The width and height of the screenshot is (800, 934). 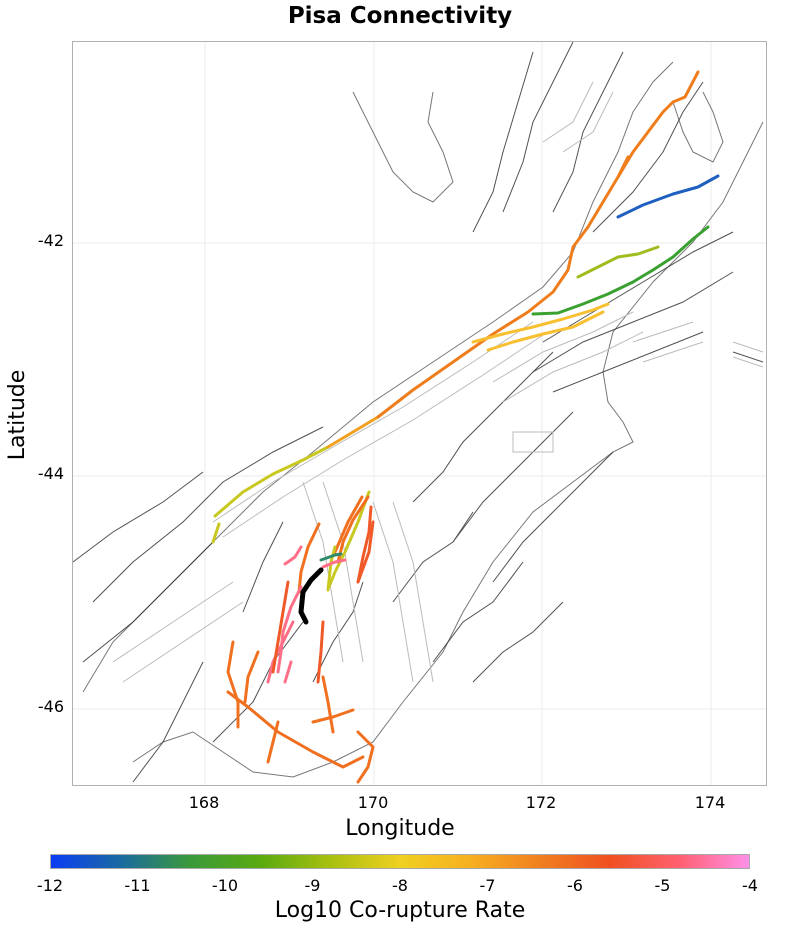 I want to click on x-tick-label: 168, so click(x=204, y=802).